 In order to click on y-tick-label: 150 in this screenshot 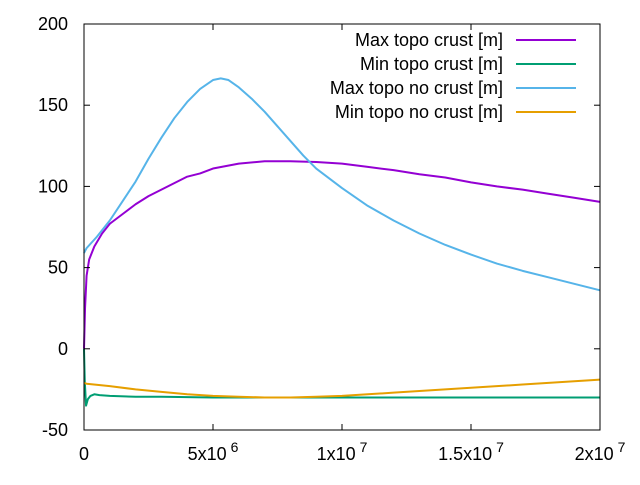, I will do `click(53, 105)`.